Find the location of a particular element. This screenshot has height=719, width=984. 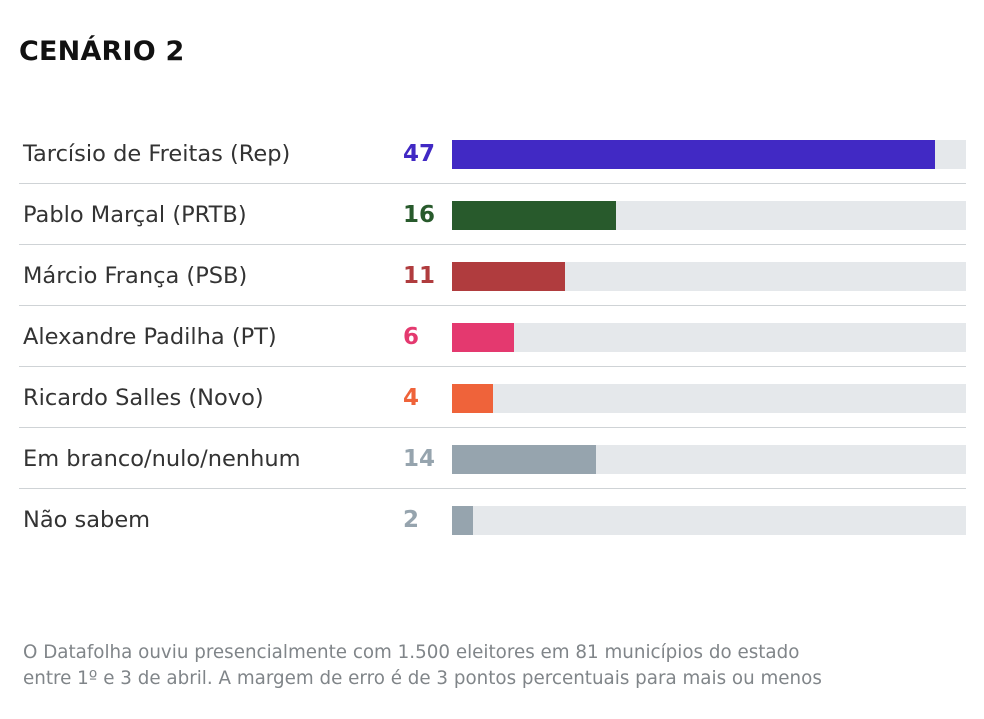

chart-row: Não sabem 2 is located at coordinates (492, 519).